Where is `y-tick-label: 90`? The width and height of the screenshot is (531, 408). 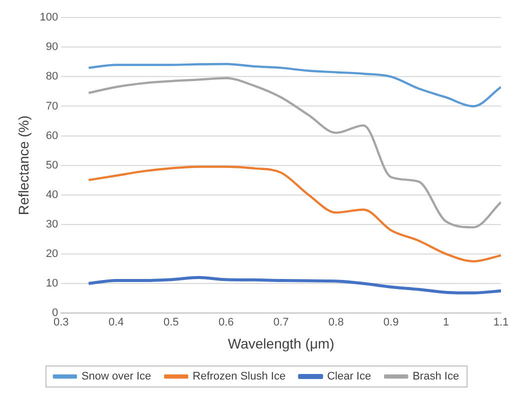
y-tick-label: 90 is located at coordinates (52, 47).